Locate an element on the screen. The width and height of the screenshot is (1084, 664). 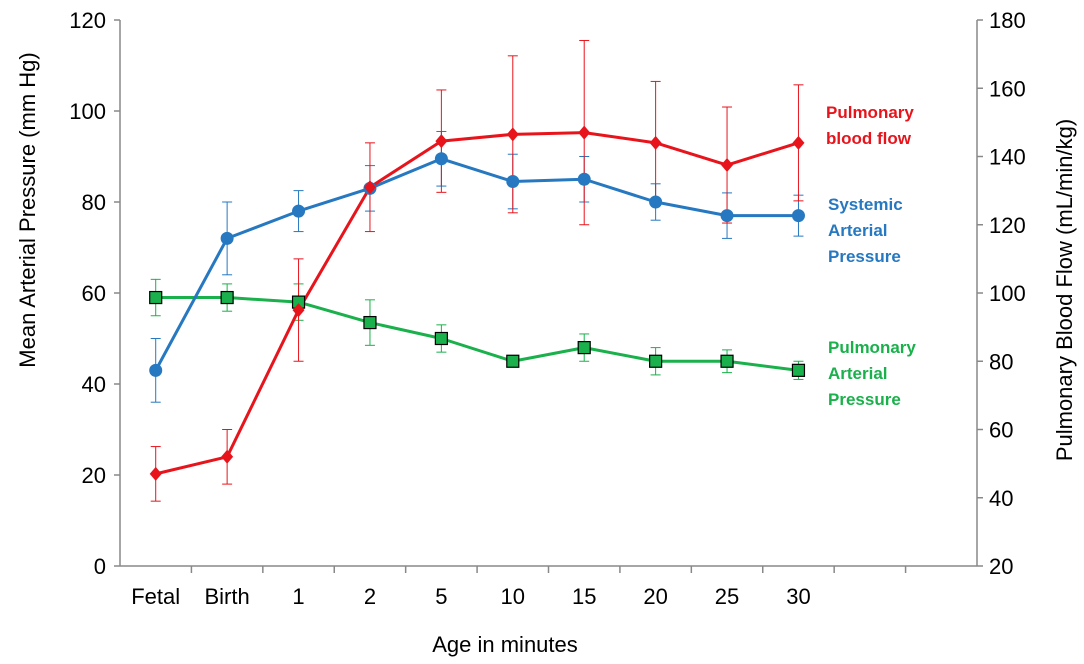
x-tick-label: 25 is located at coordinates (727, 596).